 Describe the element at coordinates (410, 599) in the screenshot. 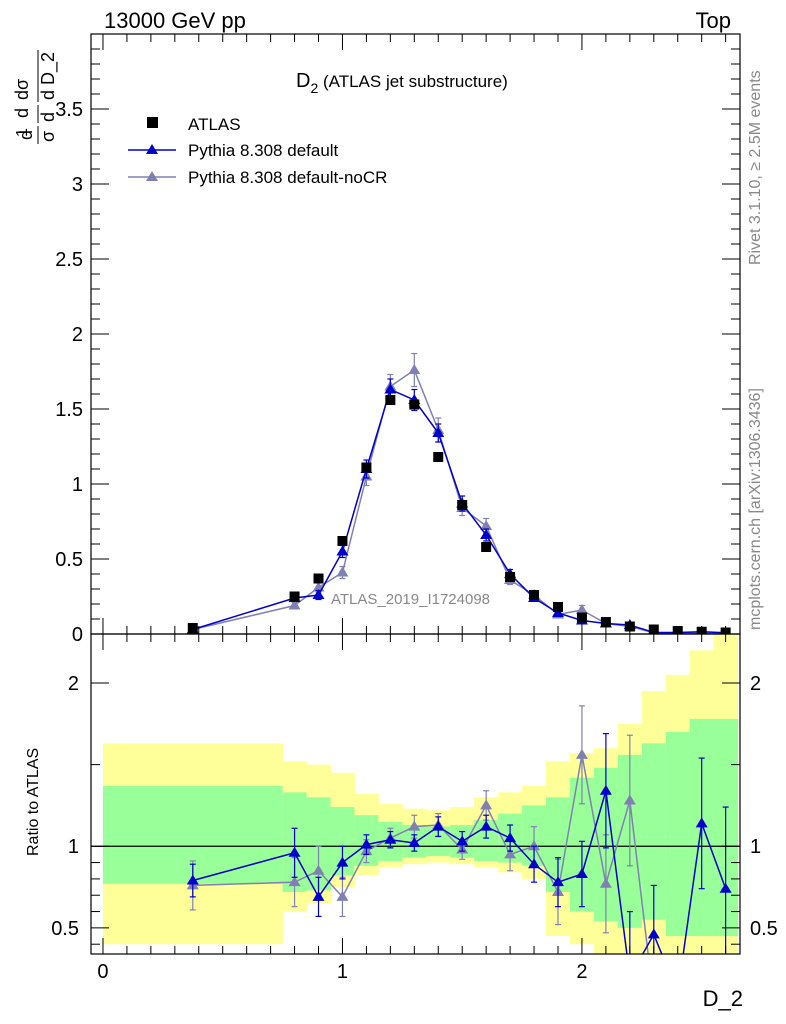

I see `analysis-watermark: ATLAS_2019_I1724098` at that location.